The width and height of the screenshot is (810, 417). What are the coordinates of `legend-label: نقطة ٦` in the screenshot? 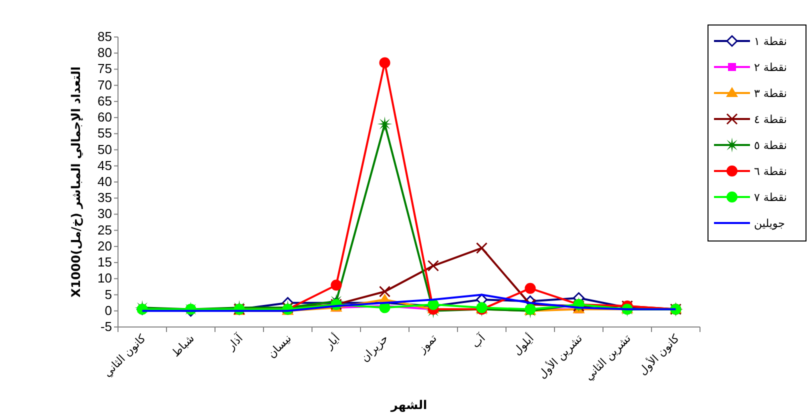 It's located at (770, 171).